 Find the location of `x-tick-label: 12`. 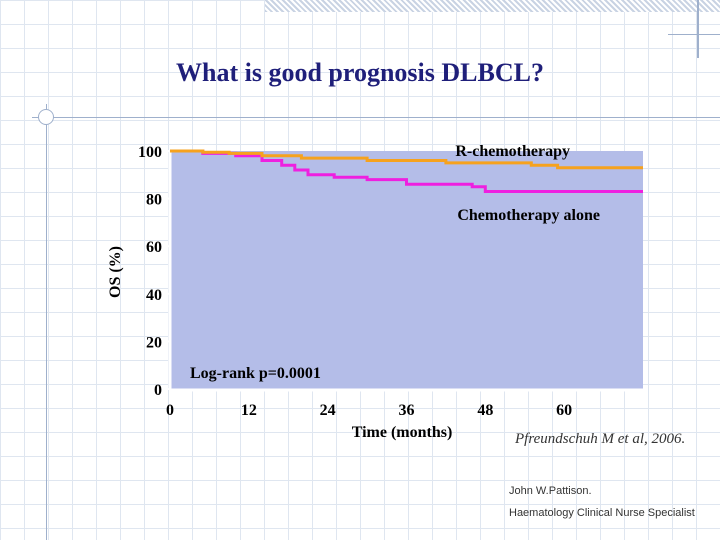

x-tick-label: 12 is located at coordinates (249, 410).